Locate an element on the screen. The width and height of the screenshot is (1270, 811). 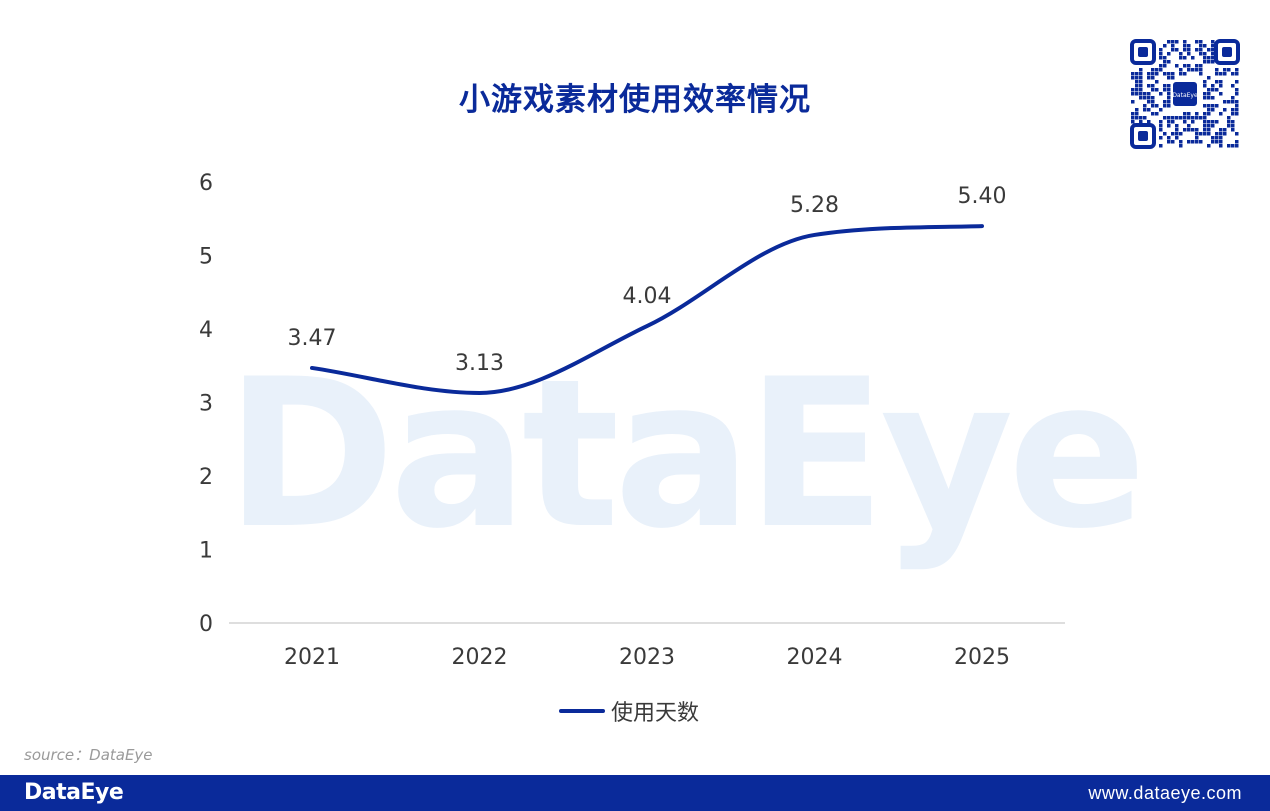
y-axis: 0 1 2 3 4 5 6 is located at coordinates (206, 404).